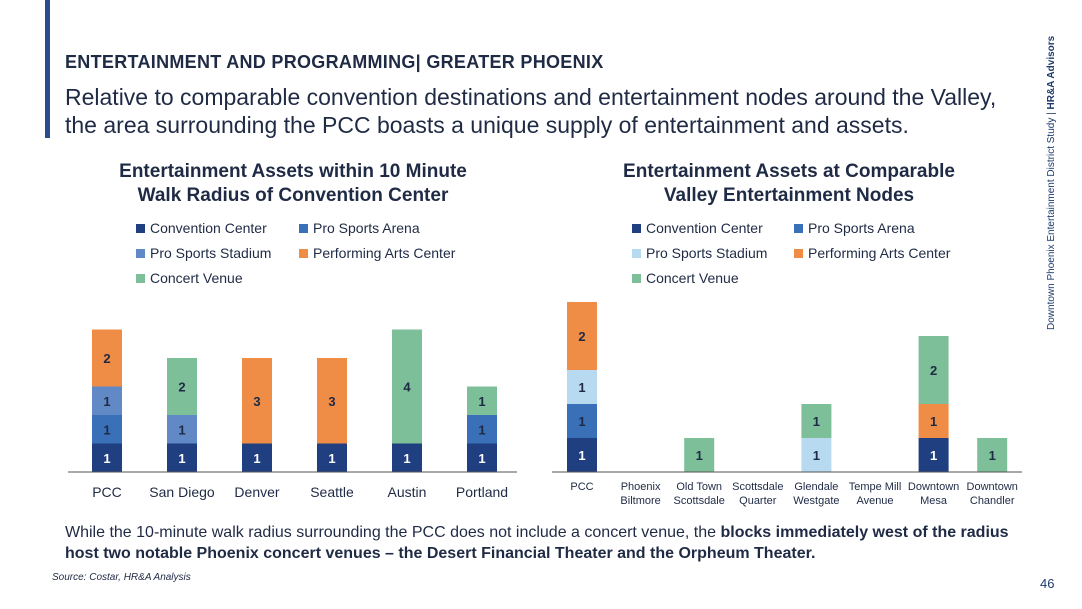 The width and height of the screenshot is (1082, 609). Describe the element at coordinates (182, 492) in the screenshot. I see `left-category-label: San Diego` at that location.